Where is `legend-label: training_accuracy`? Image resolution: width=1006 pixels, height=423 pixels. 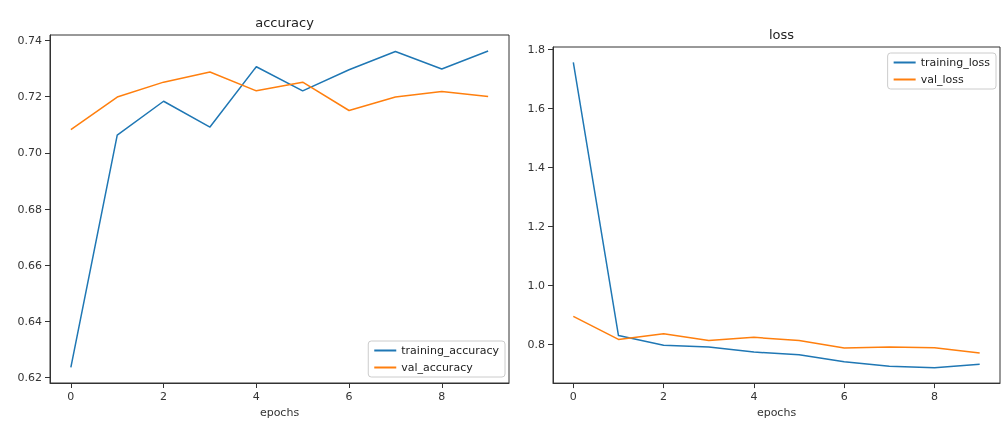 legend-label: training_accuracy is located at coordinates (450, 350).